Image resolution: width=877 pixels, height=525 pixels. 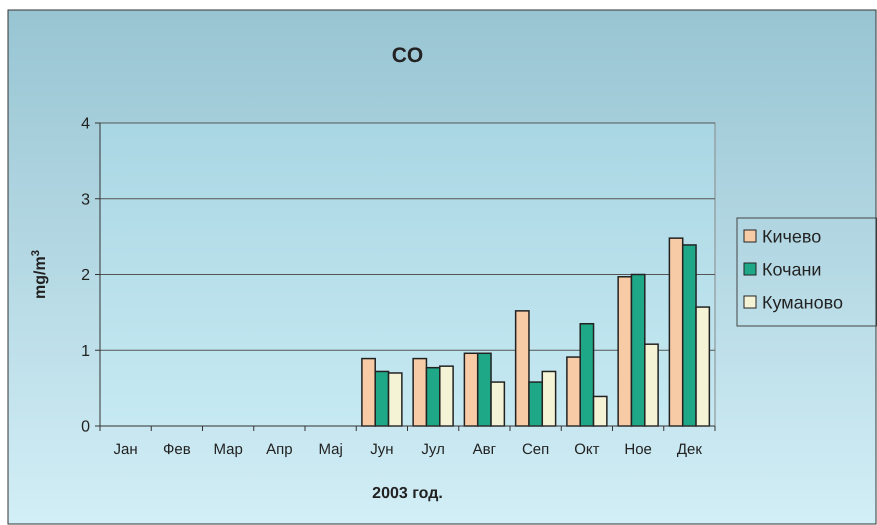 What do you see at coordinates (228, 449) in the screenshot?
I see `x-tick-label: Мар` at bounding box center [228, 449].